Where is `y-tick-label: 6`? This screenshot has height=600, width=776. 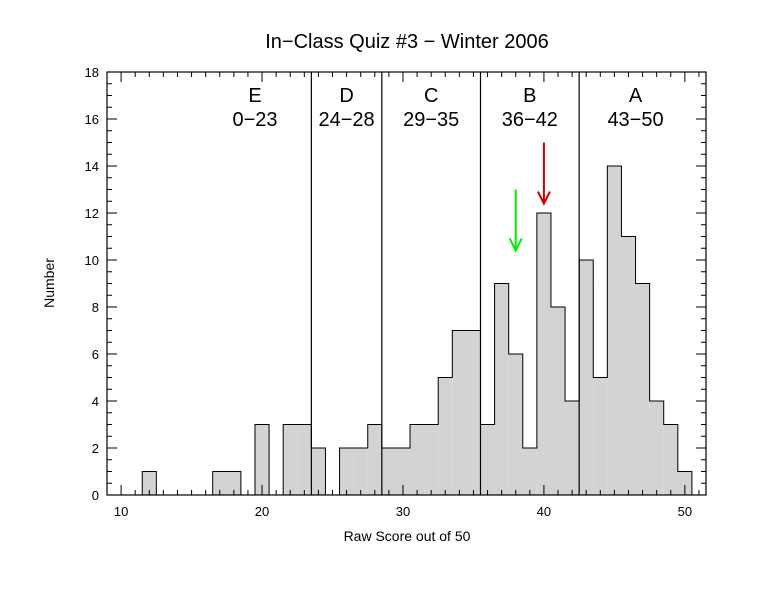 y-tick-label: 6 is located at coordinates (95, 354).